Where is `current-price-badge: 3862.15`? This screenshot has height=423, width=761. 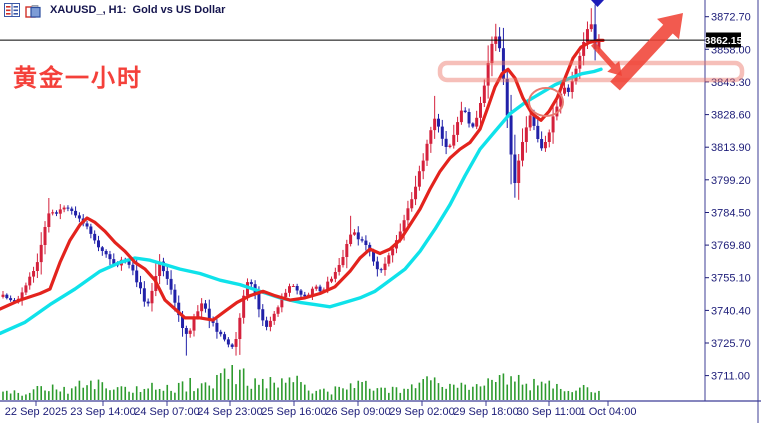
current-price-badge: 3862.15 is located at coordinates (724, 40).